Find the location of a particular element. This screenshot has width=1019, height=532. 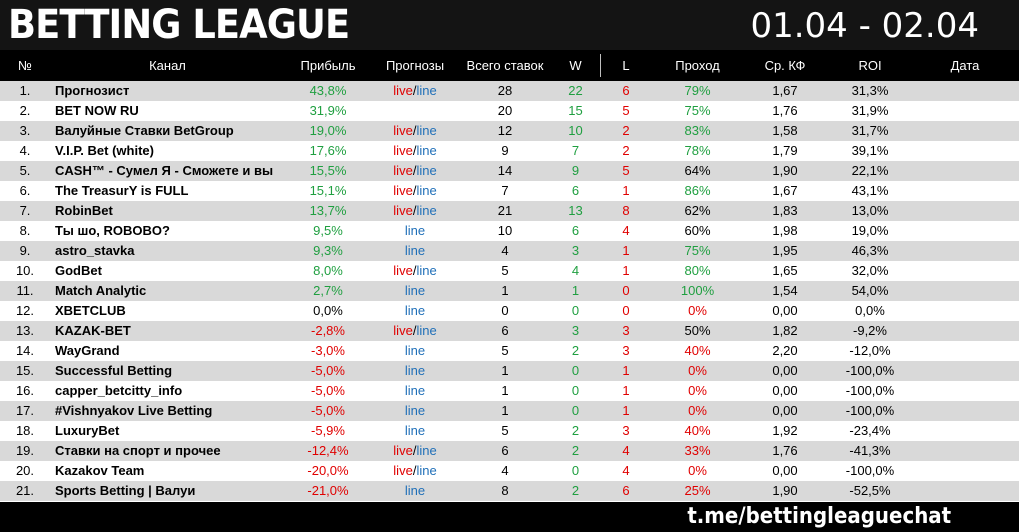

row-roi: 13,0% is located at coordinates (870, 210).